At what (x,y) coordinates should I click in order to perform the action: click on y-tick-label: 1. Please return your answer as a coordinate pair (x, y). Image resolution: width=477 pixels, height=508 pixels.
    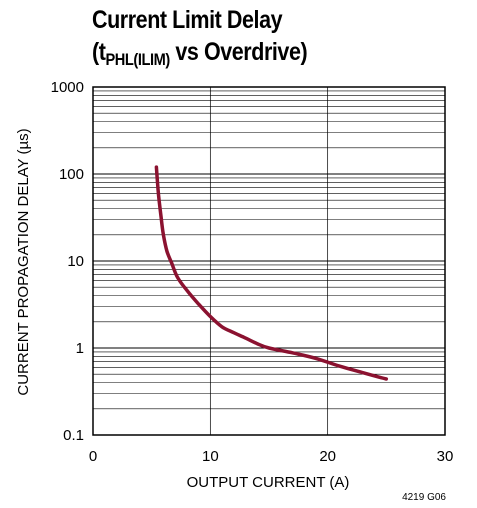
    Looking at the image, I should click on (80, 348).